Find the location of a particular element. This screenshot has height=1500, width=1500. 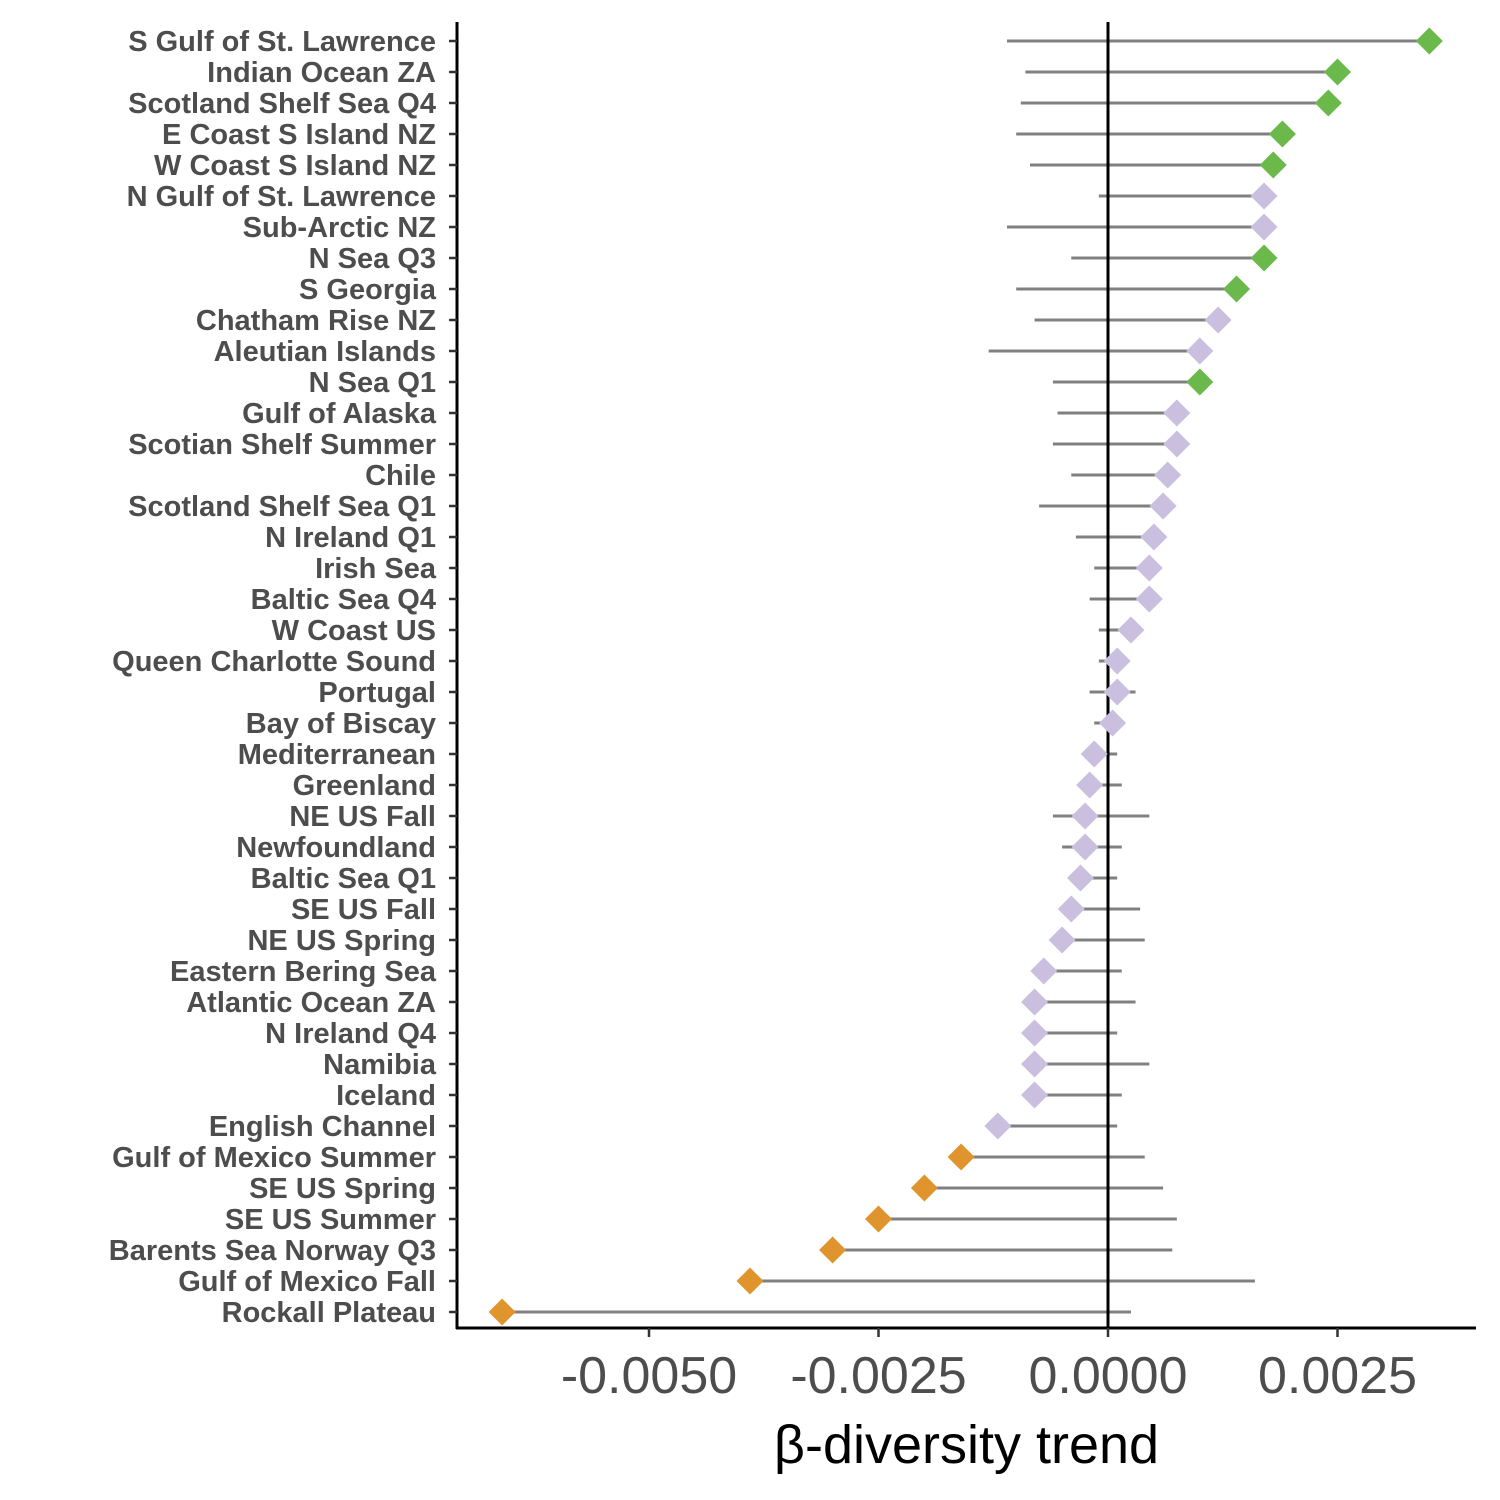

category-label: Queen Charlotte Sound is located at coordinates (274, 662).